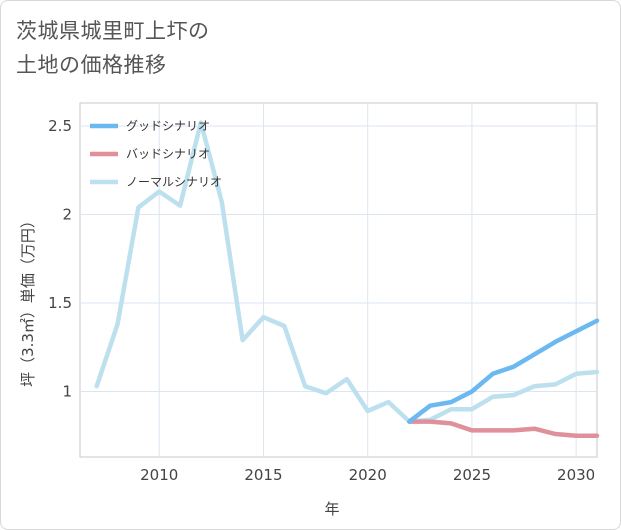 This screenshot has width=621, height=530. Describe the element at coordinates (168, 154) in the screenshot. I see `legend-label: バッドシナリオ` at that location.